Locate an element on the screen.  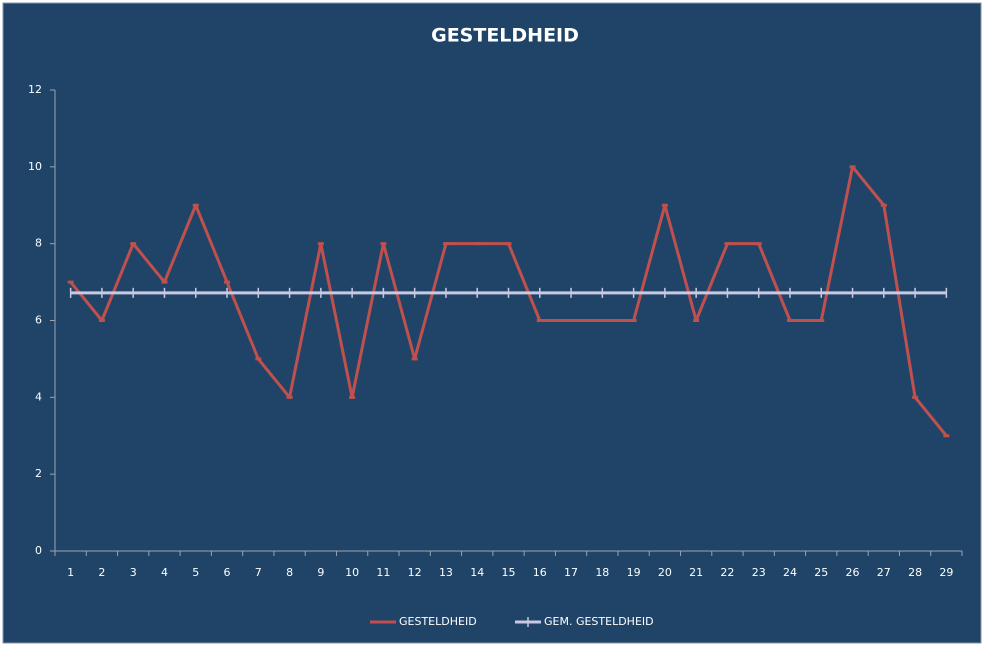
x-tick-label: 26 is located at coordinates (853, 572).